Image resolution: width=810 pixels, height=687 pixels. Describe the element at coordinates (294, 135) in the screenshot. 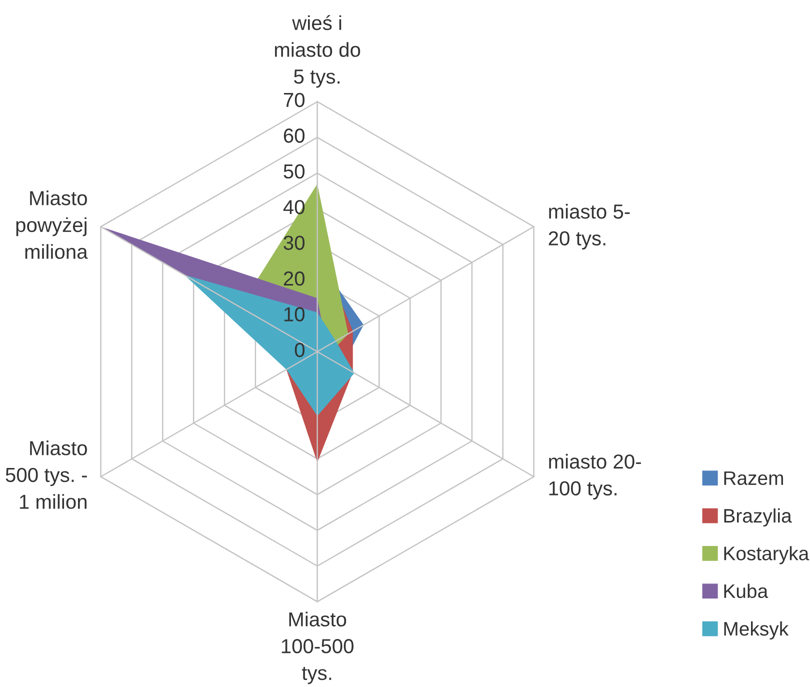

I see `y-tick-label: 60` at that location.